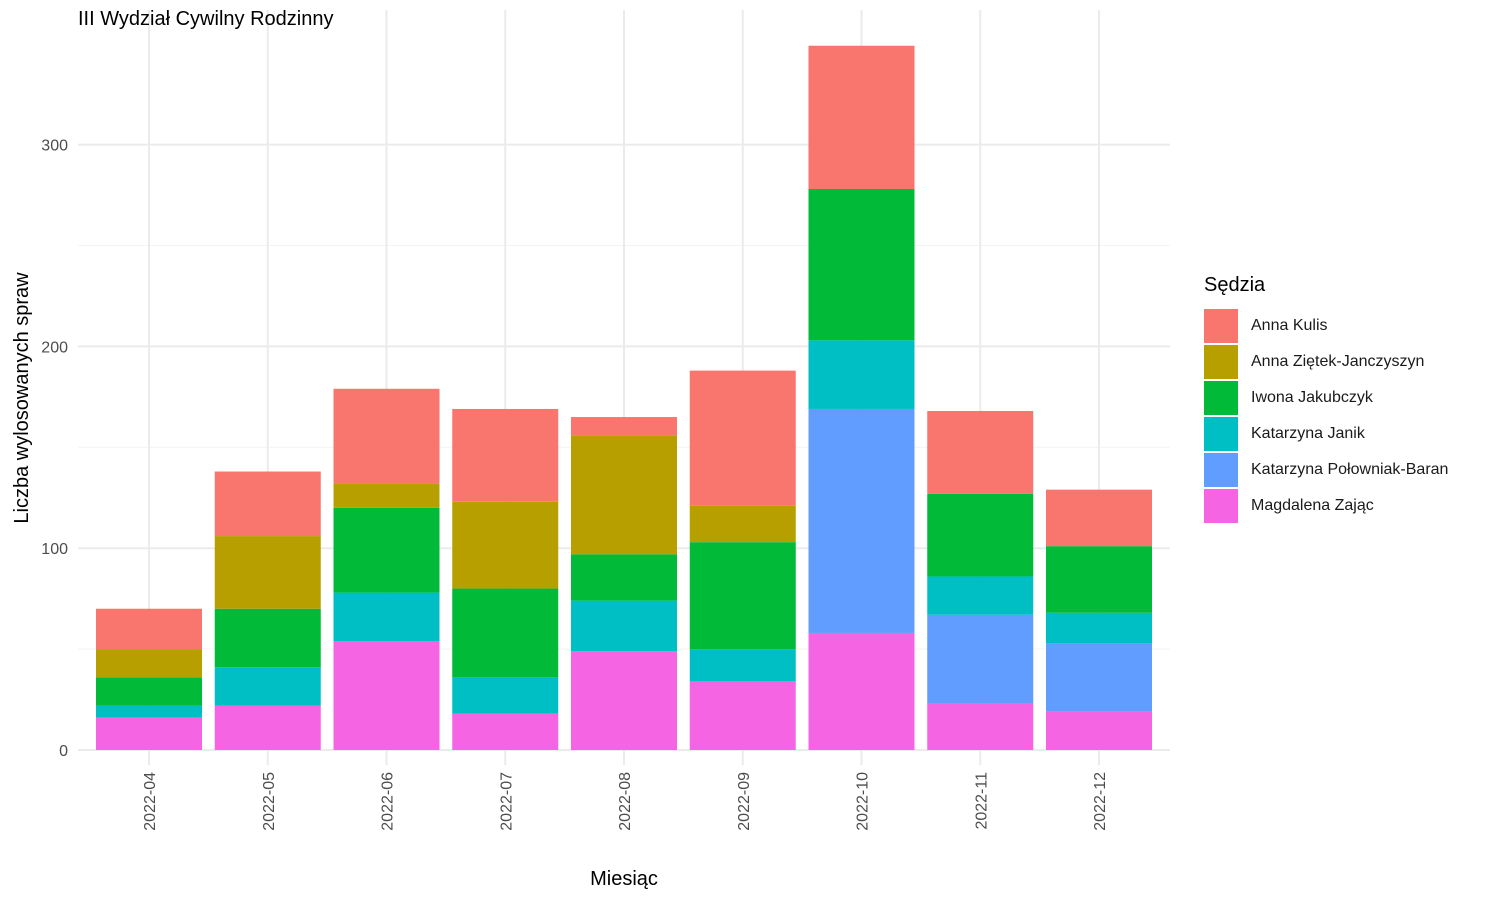  Describe the element at coordinates (388, 801) in the screenshot. I see `x-tick-label: 2022-06` at that location.